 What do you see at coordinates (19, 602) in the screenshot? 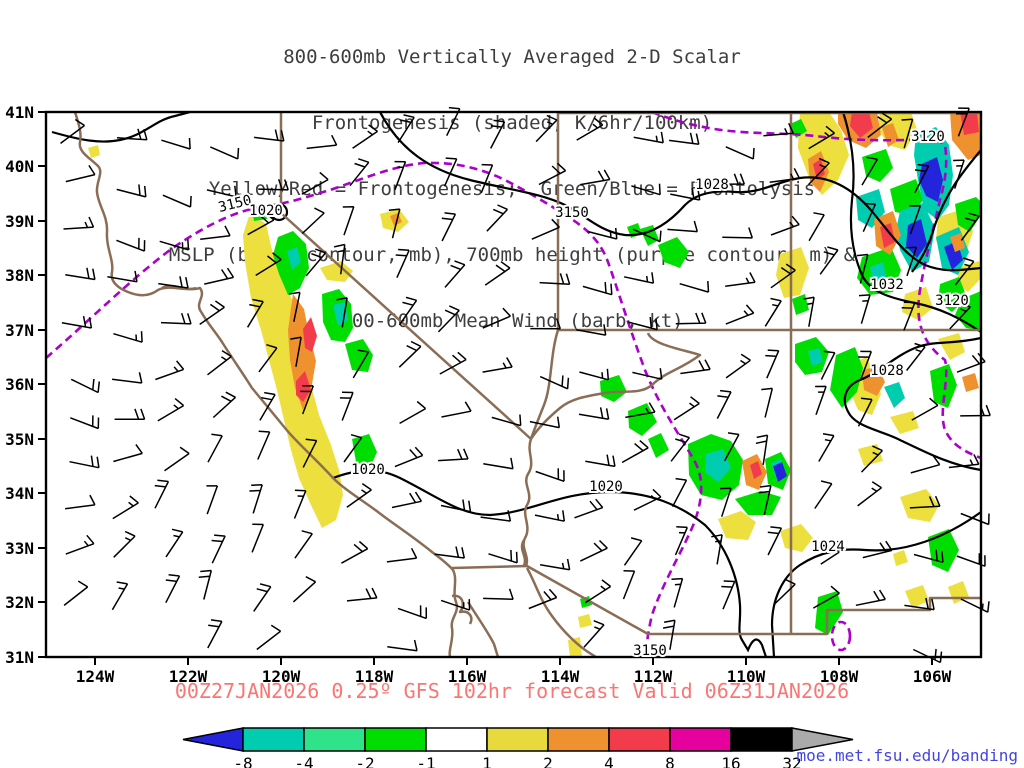
I see `svg-text: 32N` at bounding box center [19, 602].